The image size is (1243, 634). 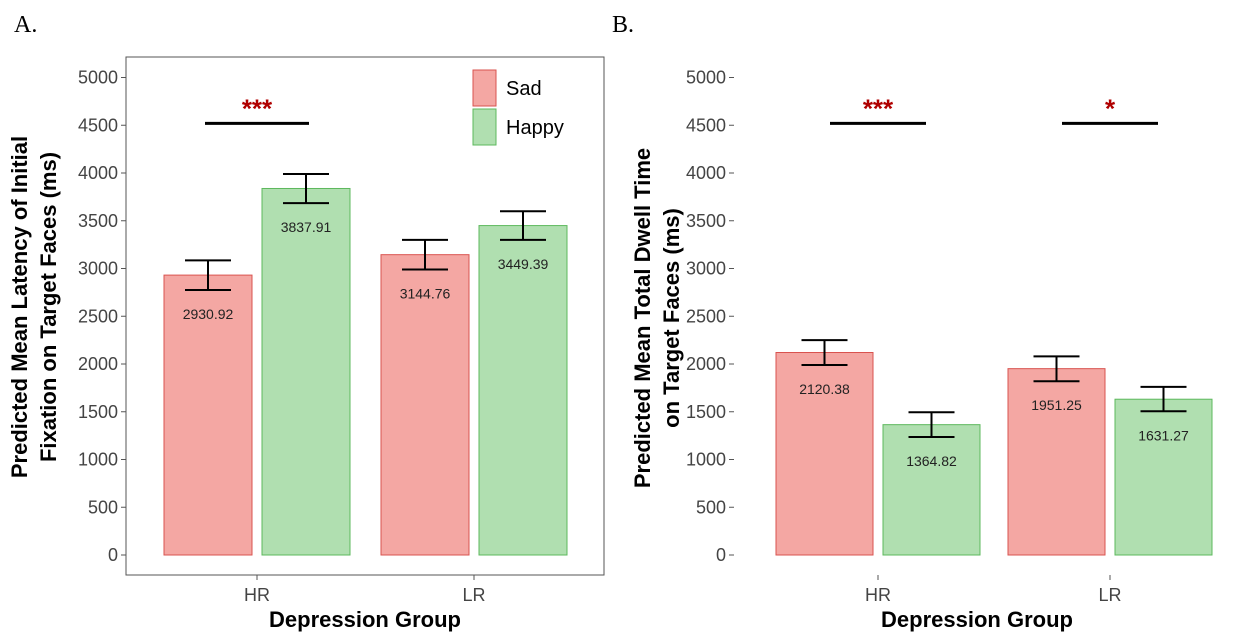 I want to click on panel-label: A., so click(x=25, y=25).